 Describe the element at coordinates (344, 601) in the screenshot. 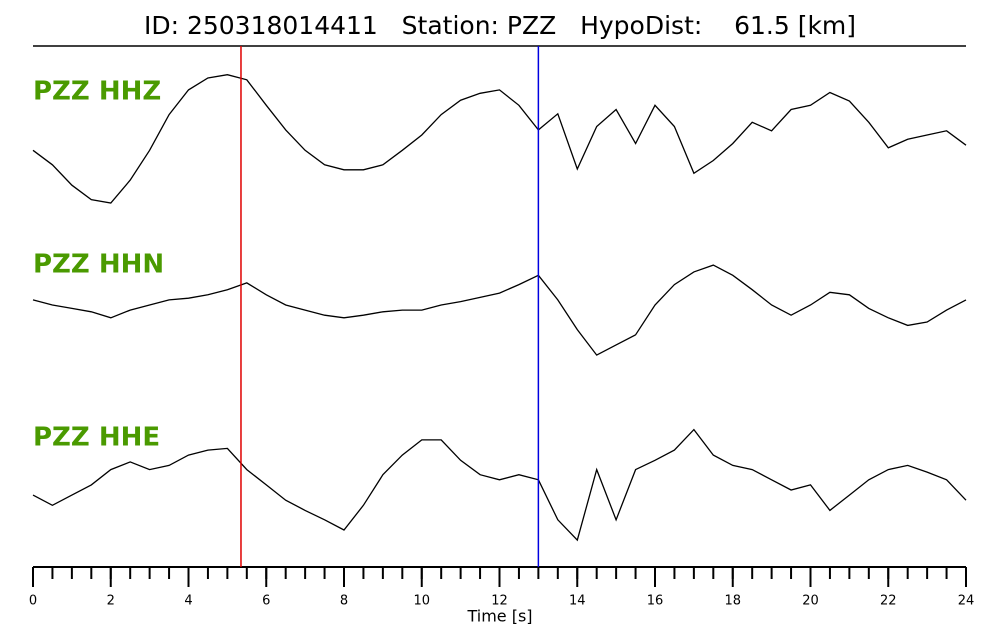

I see `x-tick-label: 8` at that location.